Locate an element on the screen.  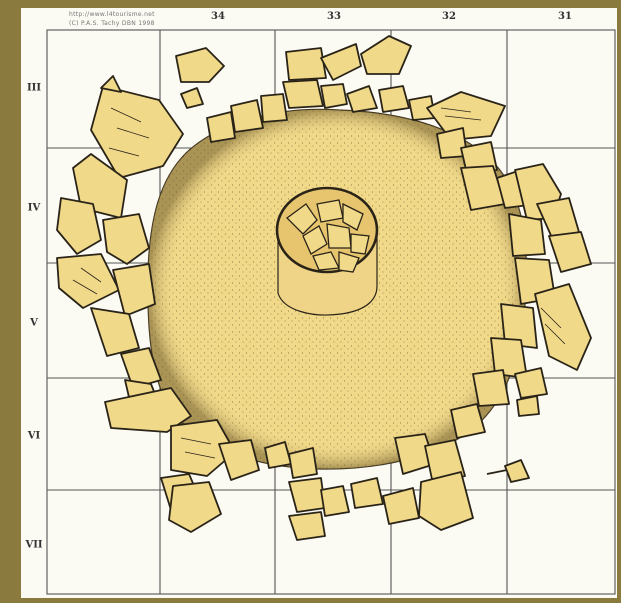
central-shaft is located at coordinates (327, 251).